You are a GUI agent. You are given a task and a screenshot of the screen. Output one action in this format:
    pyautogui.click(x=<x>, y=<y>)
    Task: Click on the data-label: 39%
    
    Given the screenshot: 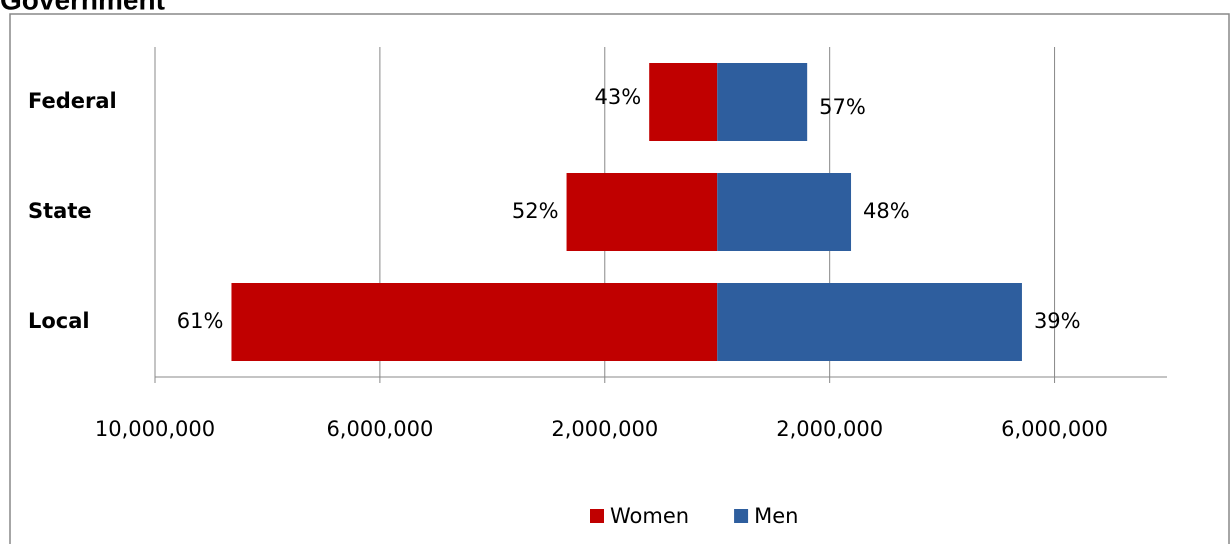 What is the action you would take?
    pyautogui.click(x=1057, y=321)
    